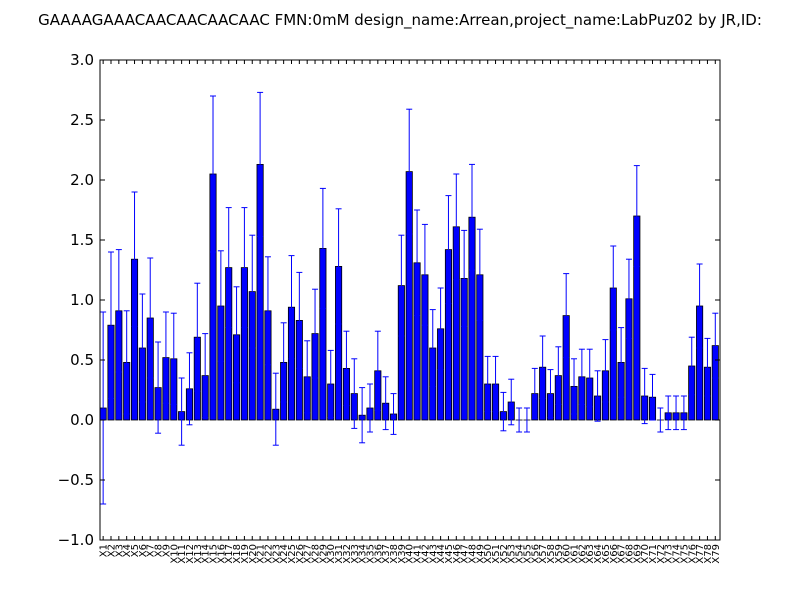 Image resolution: width=800 pixels, height=600 pixels. What do you see at coordinates (409, 171) in the screenshot?
I see `error-bar-X40` at bounding box center [409, 171].